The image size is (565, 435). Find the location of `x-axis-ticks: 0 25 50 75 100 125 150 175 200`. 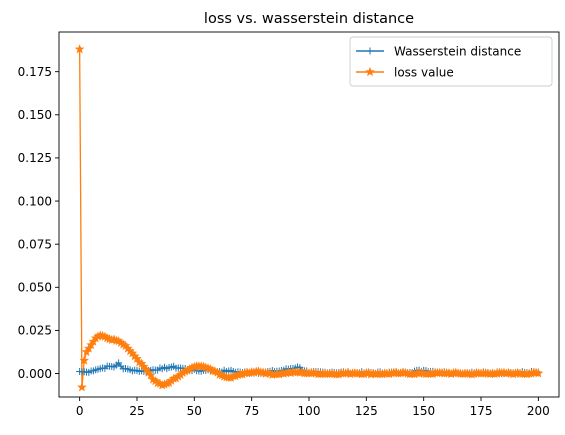

x-axis-ticks: 0 25 50 75 100 125 150 175 200 is located at coordinates (313, 407).